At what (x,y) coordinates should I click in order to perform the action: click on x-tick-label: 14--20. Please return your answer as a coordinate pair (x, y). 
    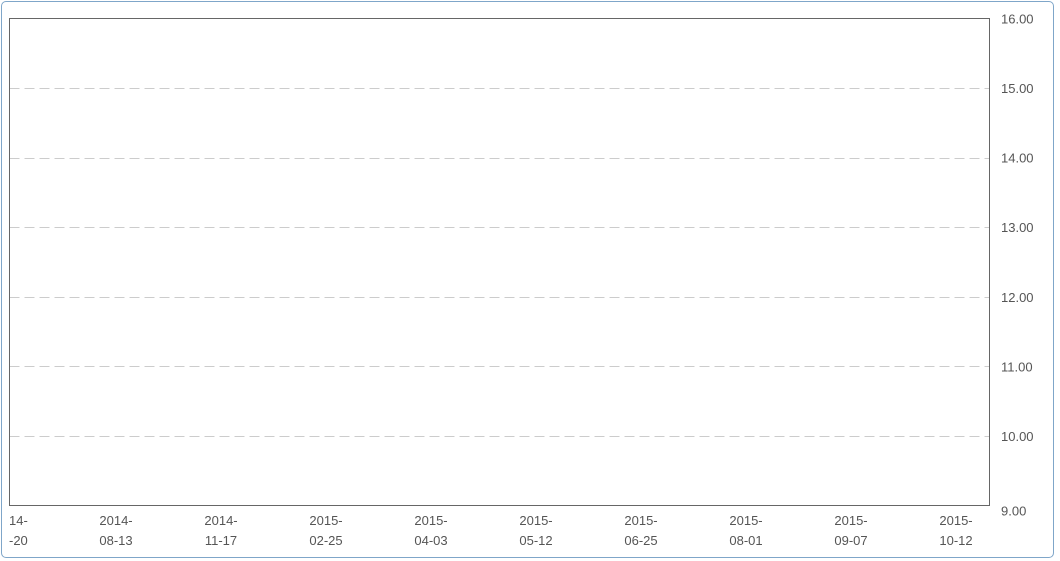
    Looking at the image, I should click on (18, 530).